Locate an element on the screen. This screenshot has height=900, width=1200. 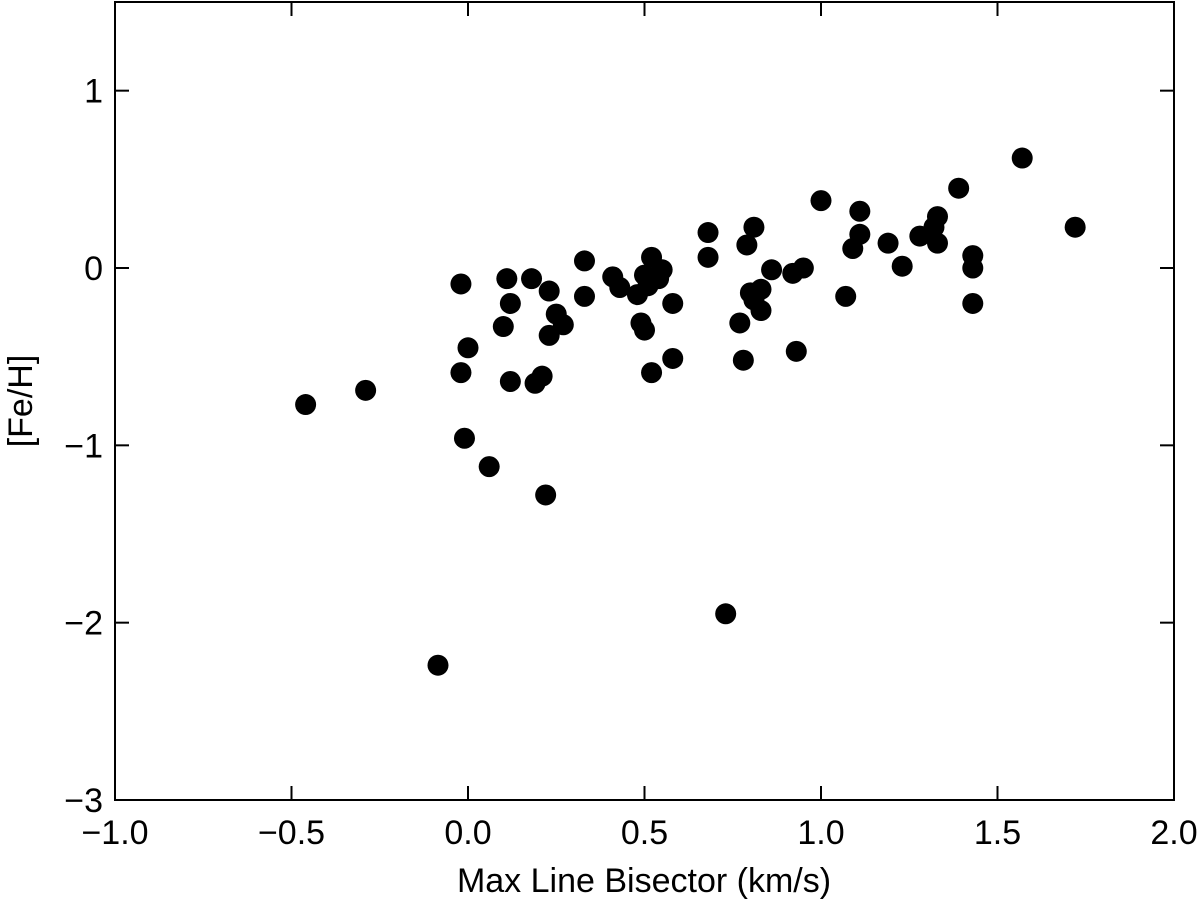
y-tick-label: 1 is located at coordinates (93, 92).